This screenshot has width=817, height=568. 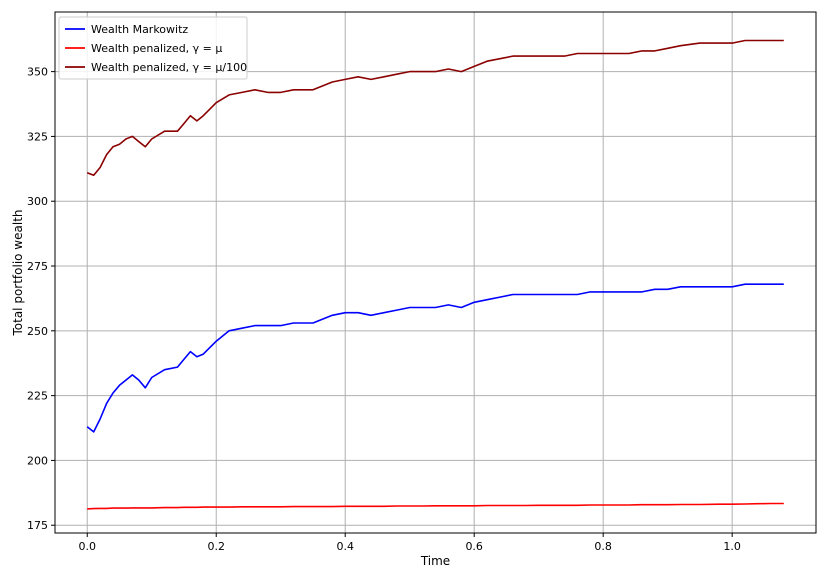 What do you see at coordinates (37, 136) in the screenshot?
I see `y-tick-label: 325` at bounding box center [37, 136].